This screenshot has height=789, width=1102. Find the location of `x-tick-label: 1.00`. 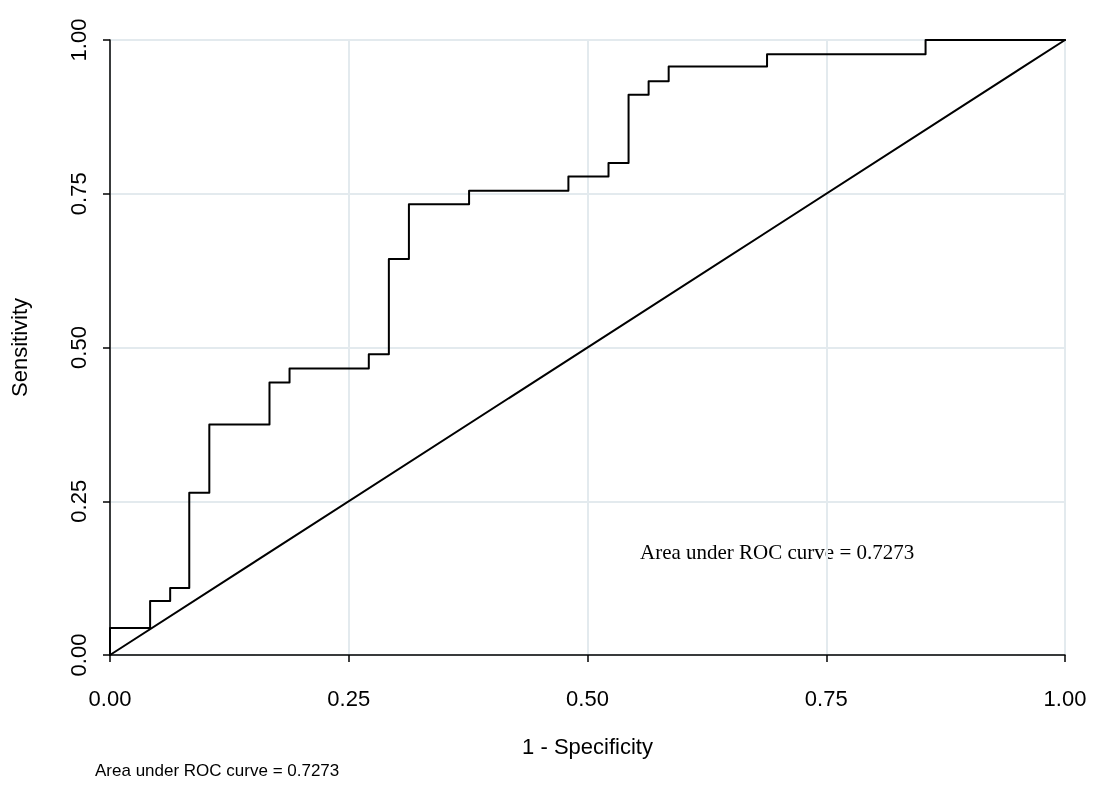

x-tick-label: 1.00 is located at coordinates (1065, 698).